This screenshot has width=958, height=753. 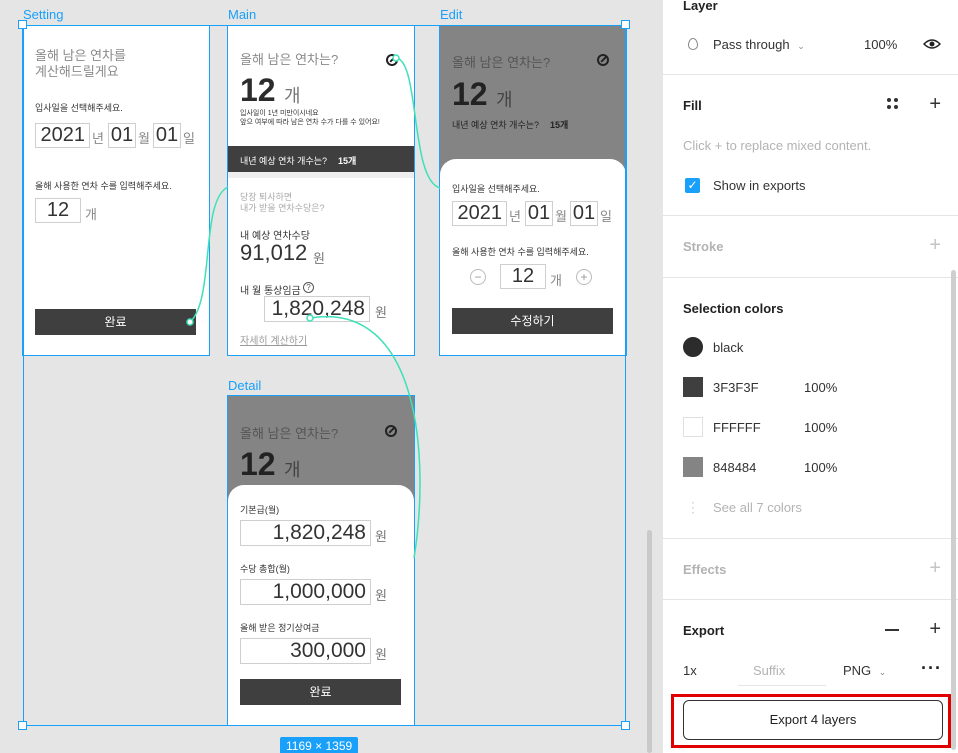 I want to click on edit-day-unit: 일, so click(x=606, y=216).